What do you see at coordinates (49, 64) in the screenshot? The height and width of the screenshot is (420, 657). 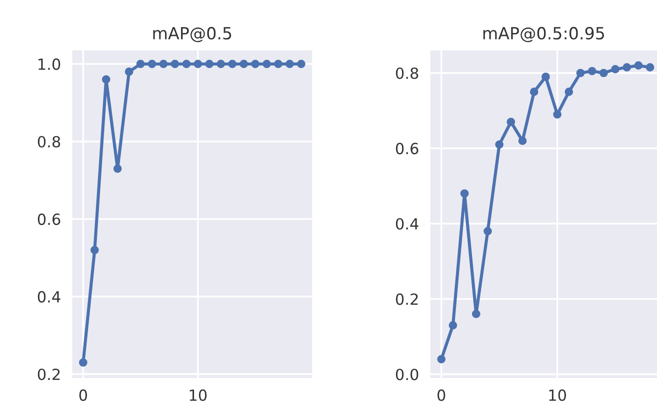 I see `y-tick-label: 1.0` at bounding box center [49, 64].